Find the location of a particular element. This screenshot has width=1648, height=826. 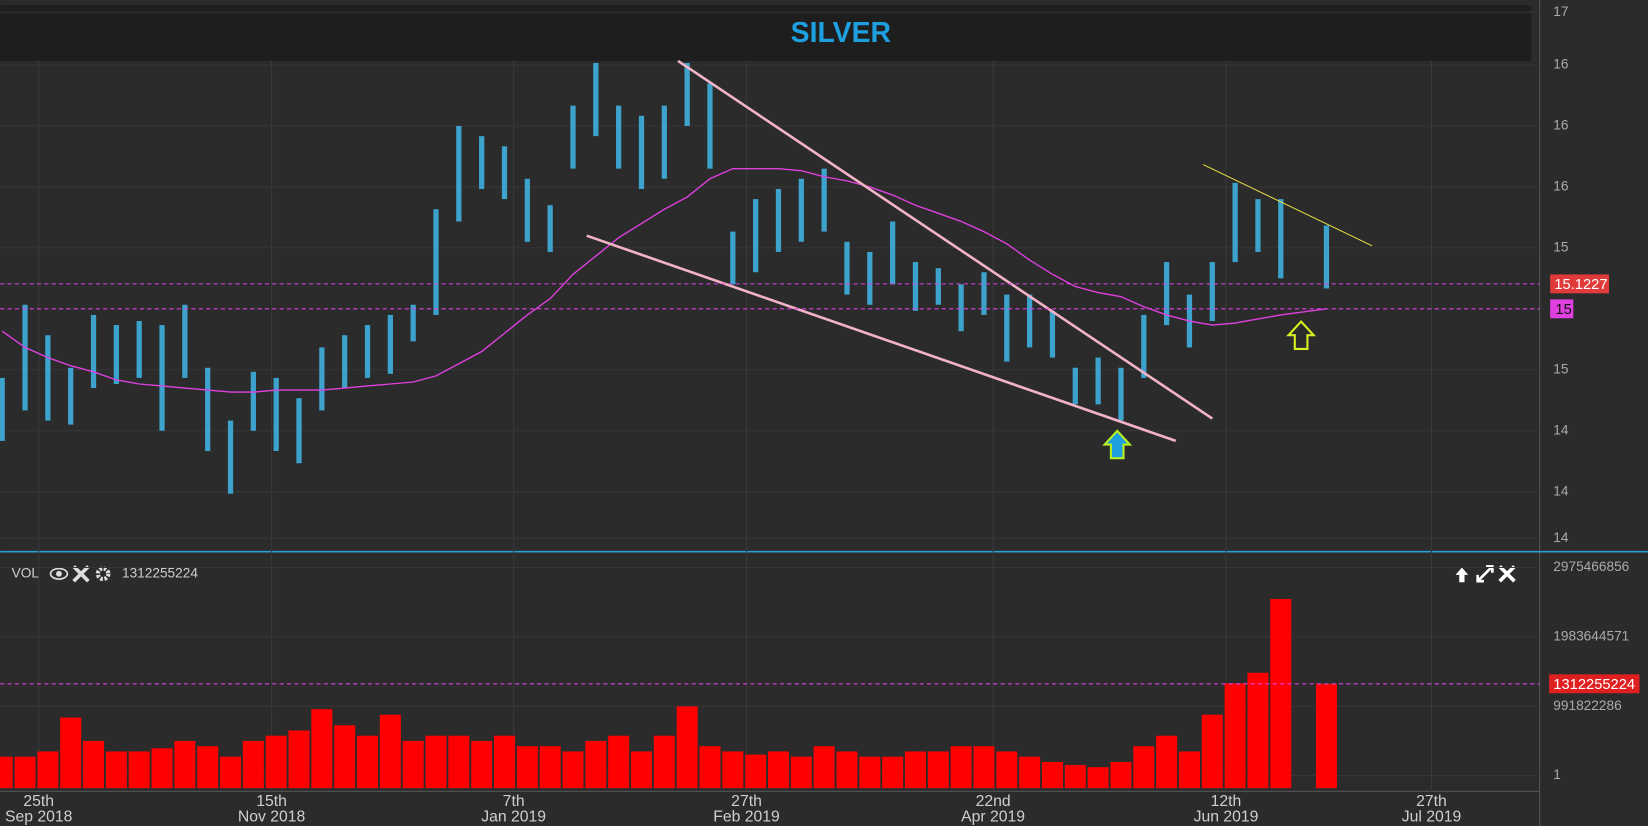

buy-arrow is located at coordinates (1117, 444).